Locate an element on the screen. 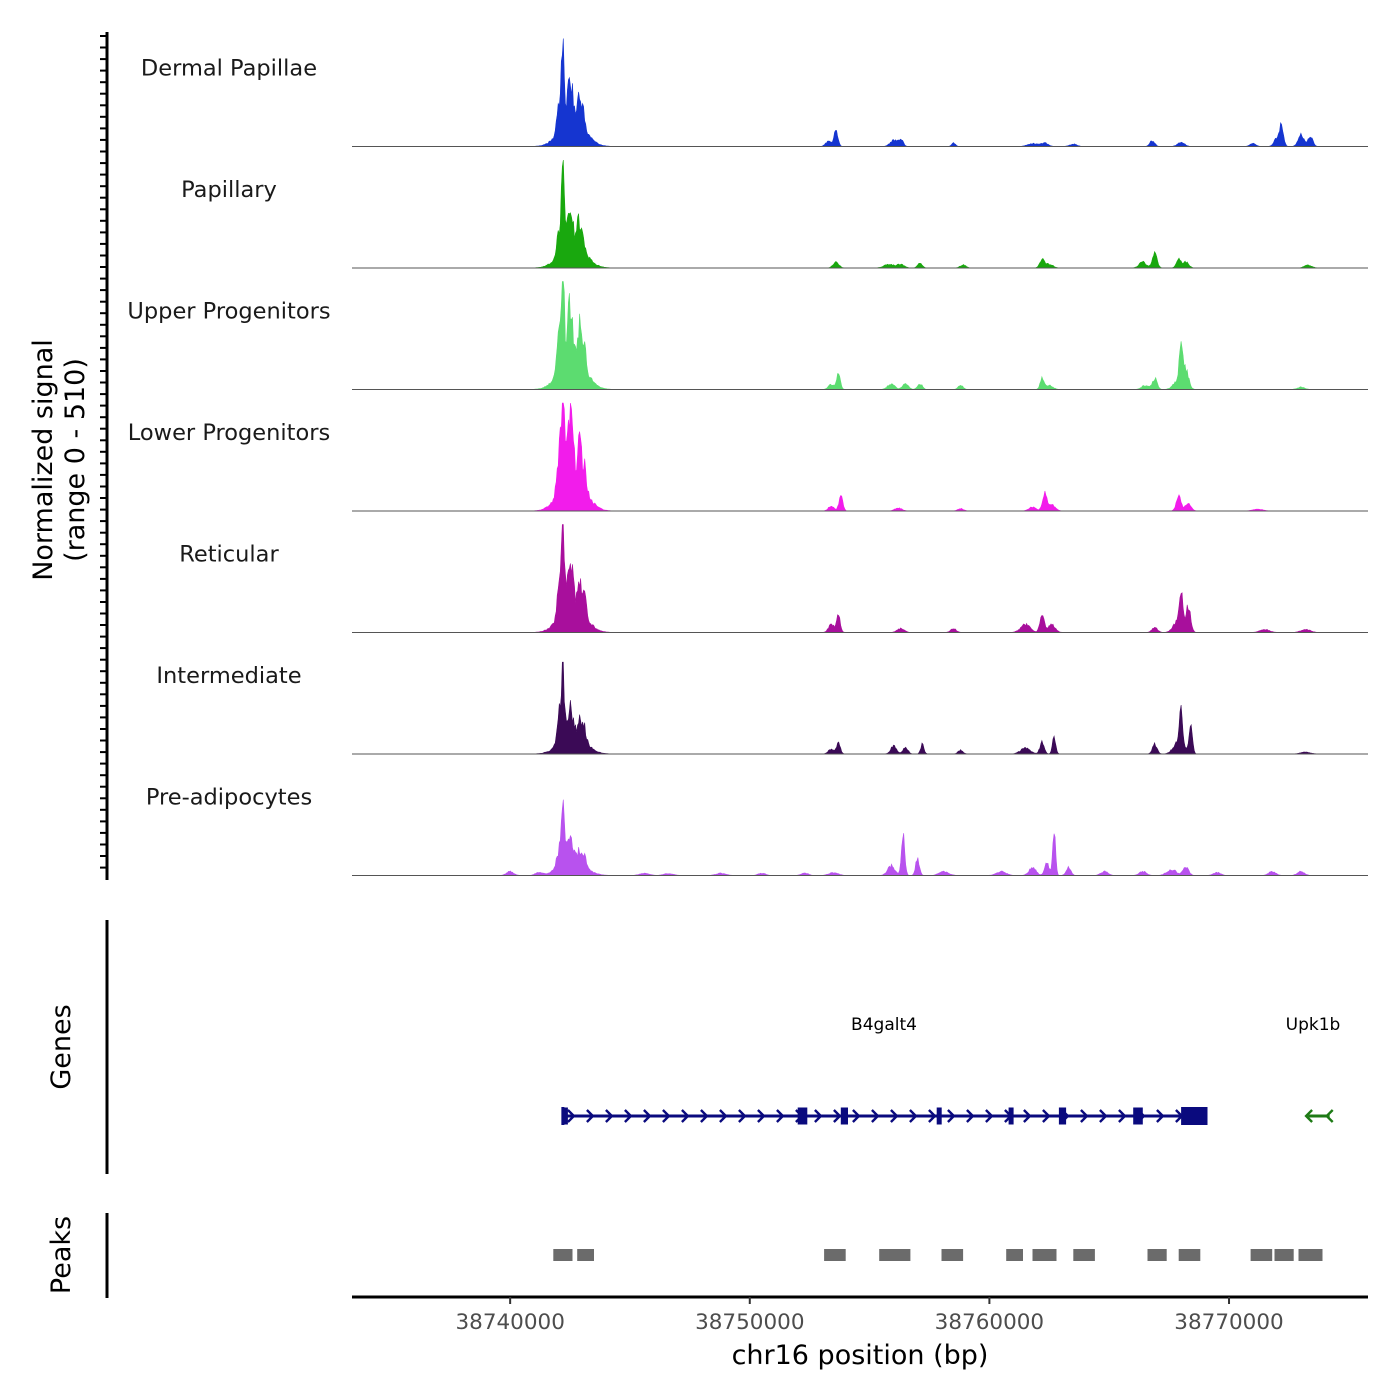 The width and height of the screenshot is (1400, 1400). y-axis-label: Normalized signal is located at coordinates (43, 460).